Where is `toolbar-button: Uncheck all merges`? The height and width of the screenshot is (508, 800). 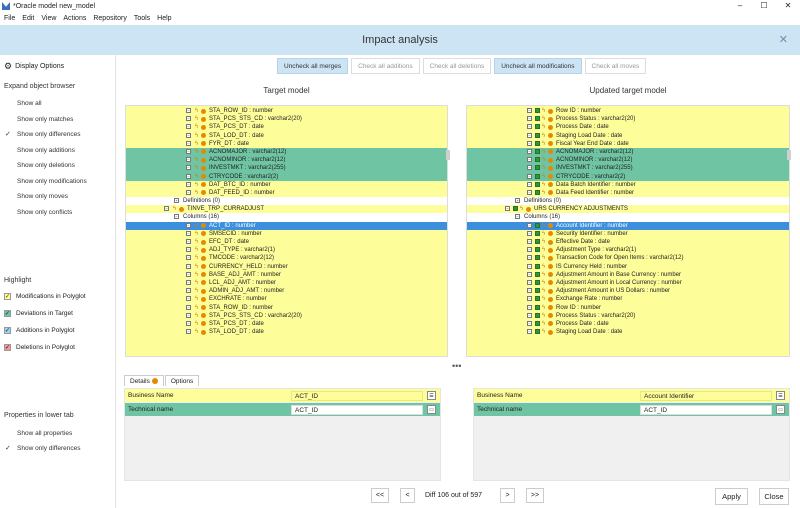
toolbar-button: Uncheck all merges is located at coordinates (313, 66).